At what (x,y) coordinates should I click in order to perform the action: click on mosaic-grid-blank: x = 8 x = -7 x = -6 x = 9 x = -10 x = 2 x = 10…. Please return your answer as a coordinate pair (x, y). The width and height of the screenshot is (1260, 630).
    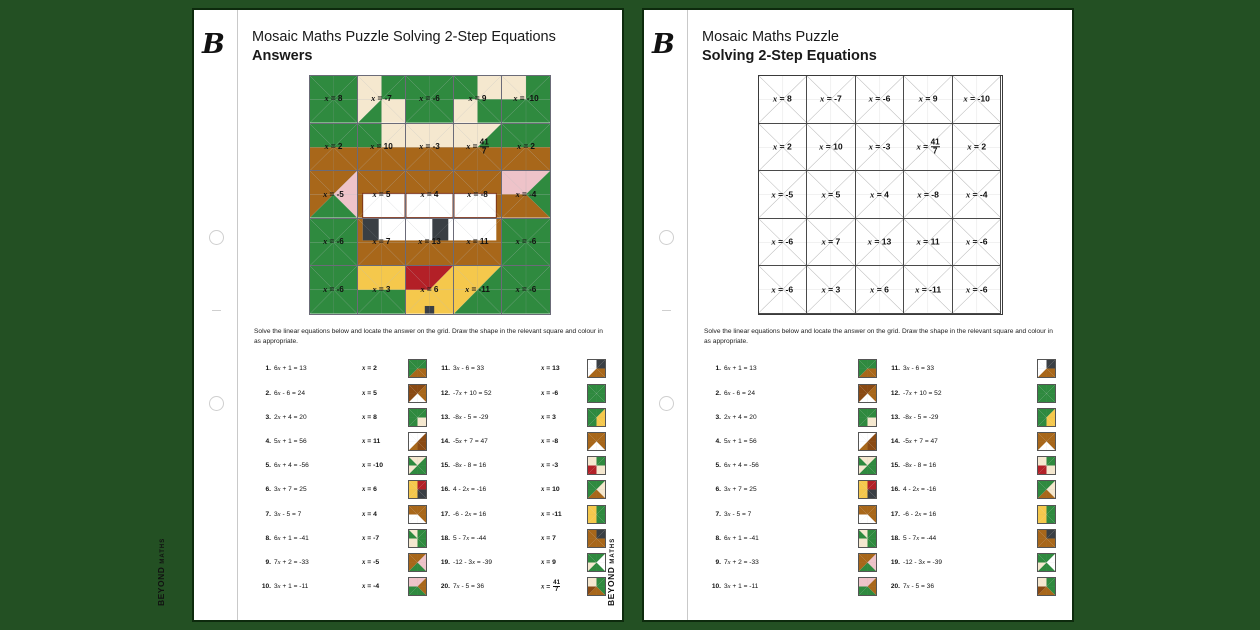
    Looking at the image, I should click on (880, 195).